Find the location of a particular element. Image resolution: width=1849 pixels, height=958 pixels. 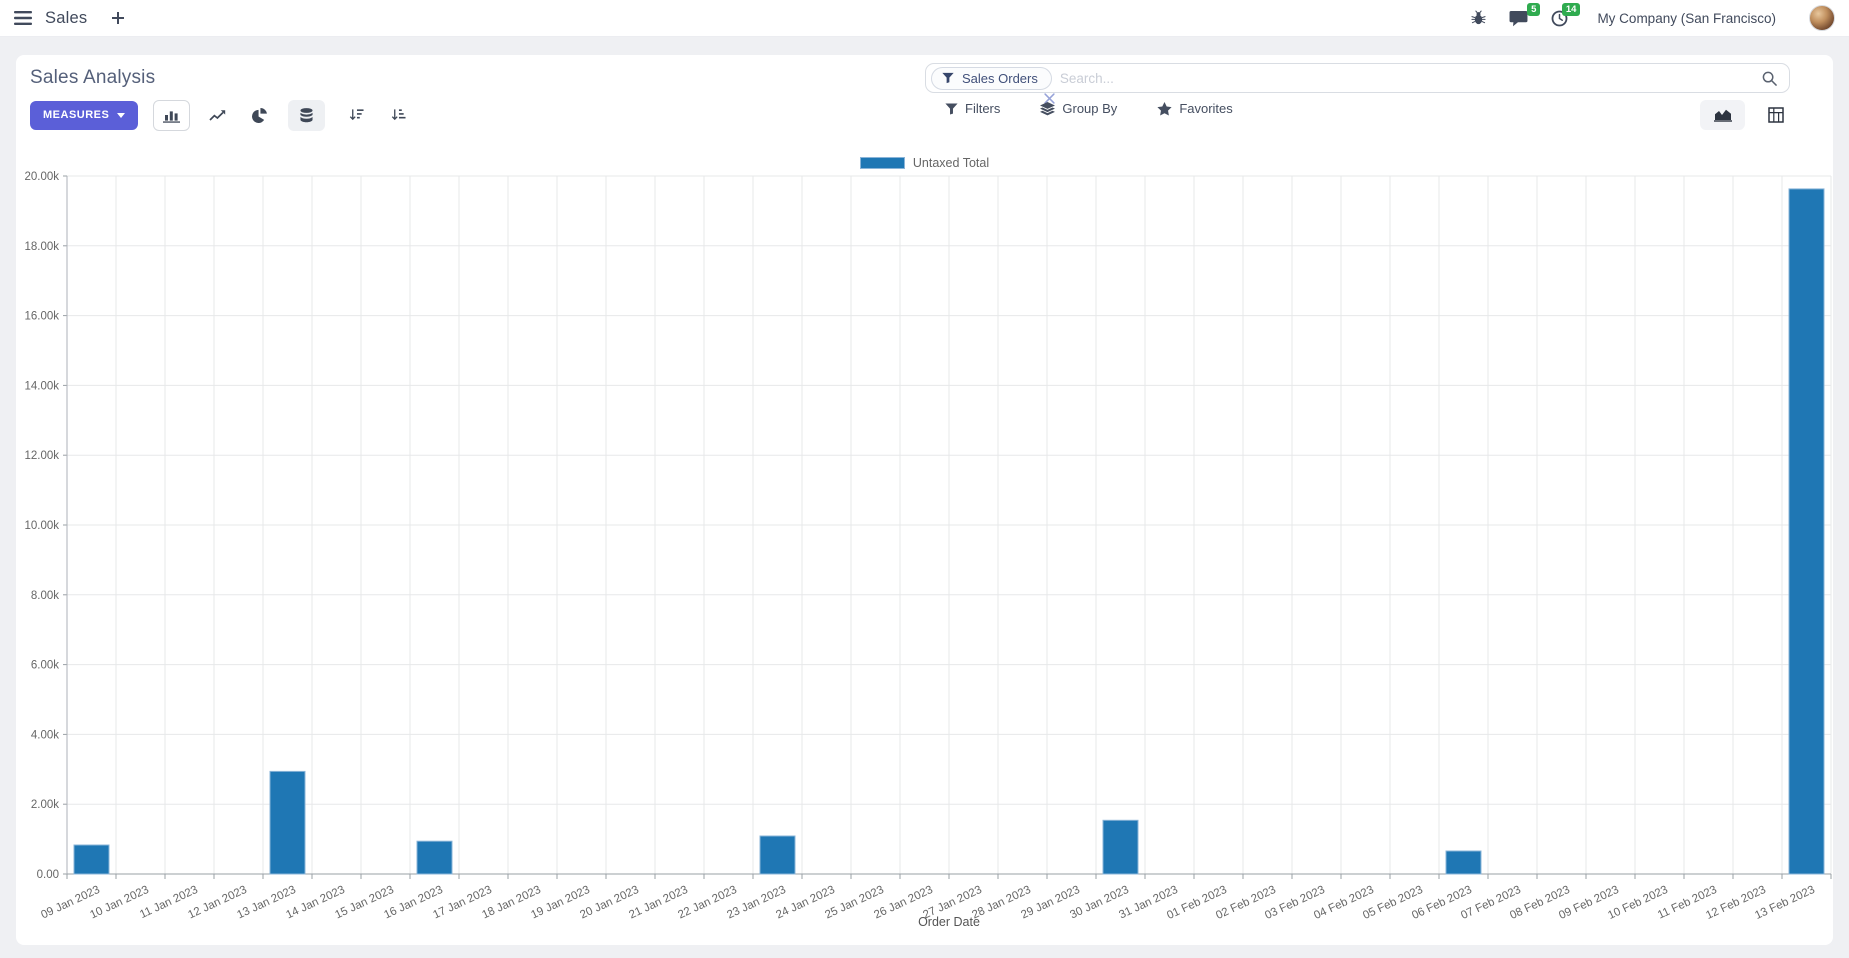

graph-view-button is located at coordinates (1722, 115).